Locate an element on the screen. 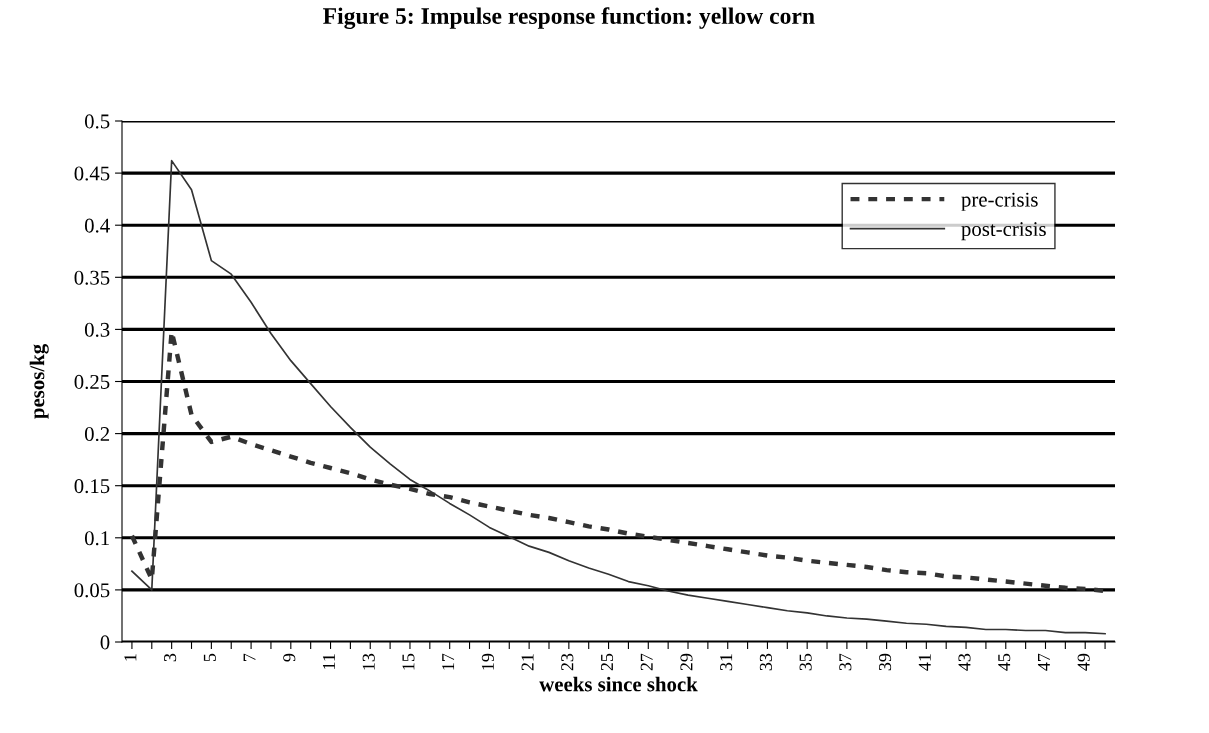 The width and height of the screenshot is (1209, 733). x-tick-label: 27 is located at coordinates (646, 662).